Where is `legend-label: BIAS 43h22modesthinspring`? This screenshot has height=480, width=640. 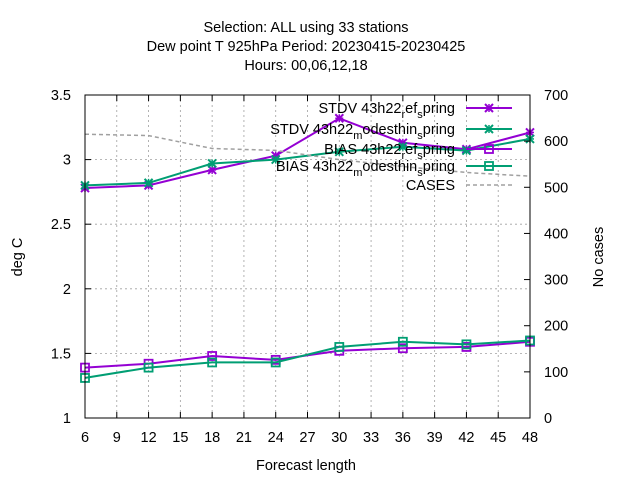 legend-label: BIAS 43h22modesthinspring is located at coordinates (365, 169).